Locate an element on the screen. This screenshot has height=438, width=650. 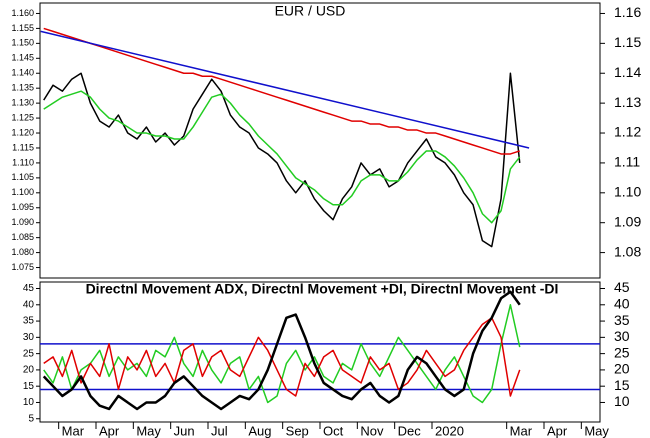
y-tick-label: 1.085 is located at coordinates (22, 237).